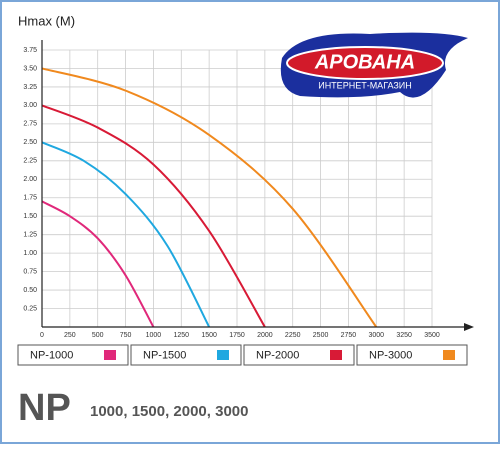  Describe the element at coordinates (30, 253) in the screenshot. I see `y-tick-label: 1.00` at that location.